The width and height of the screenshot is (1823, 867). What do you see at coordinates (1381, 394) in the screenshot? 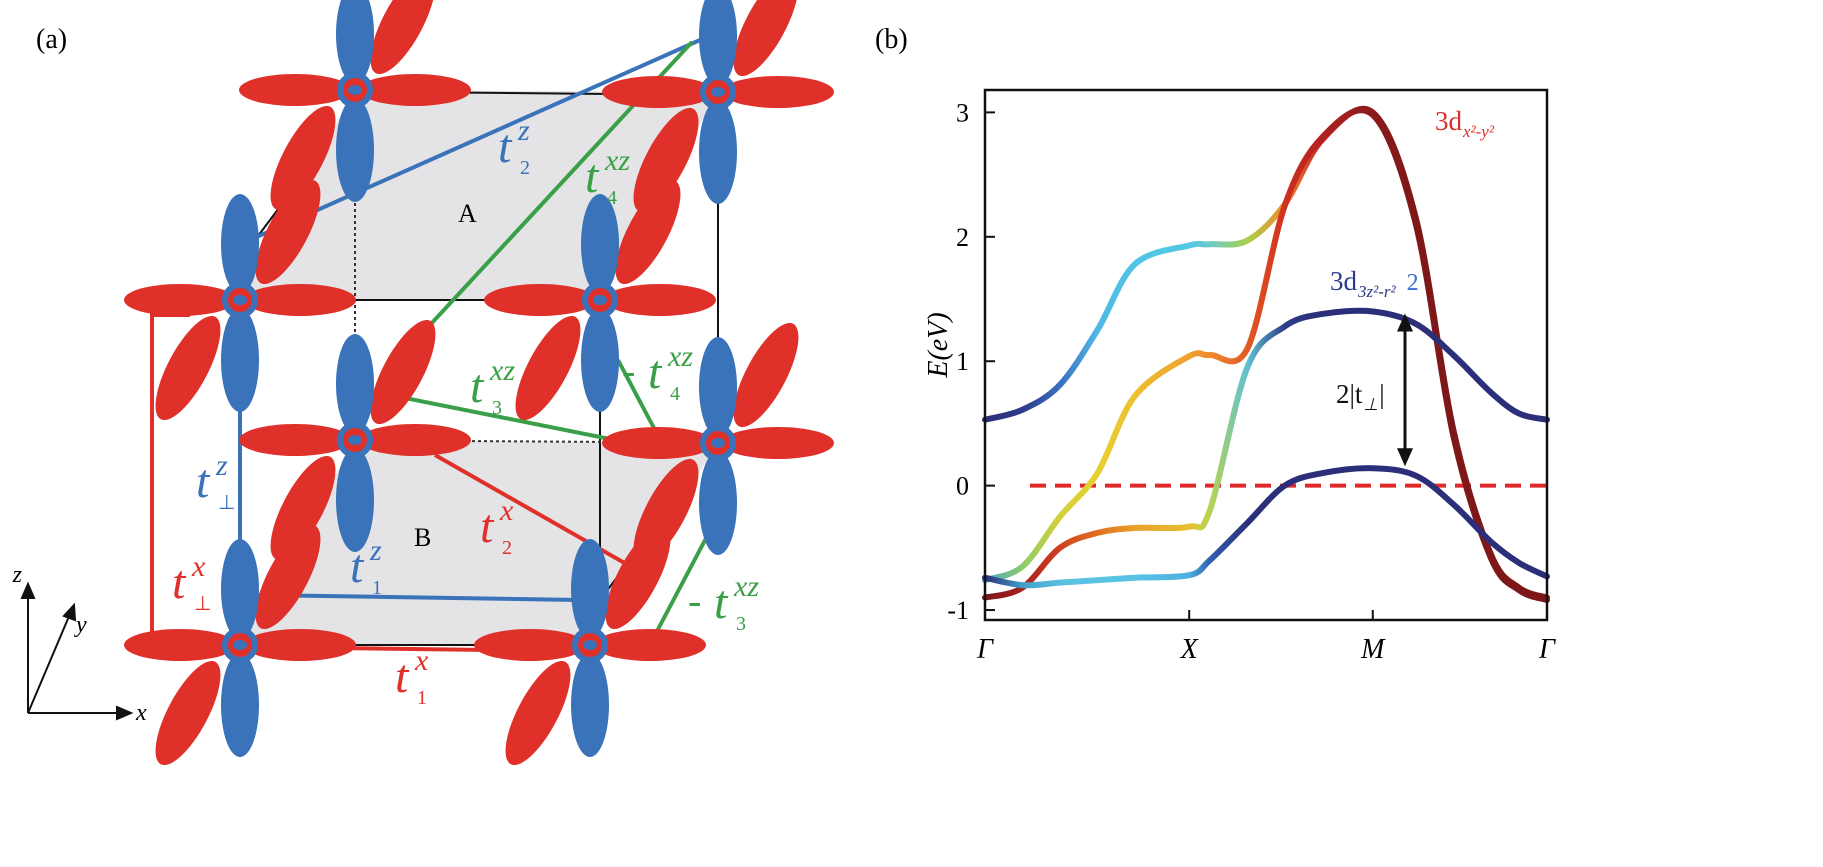
I see `annotation-tail: |` at bounding box center [1381, 394].